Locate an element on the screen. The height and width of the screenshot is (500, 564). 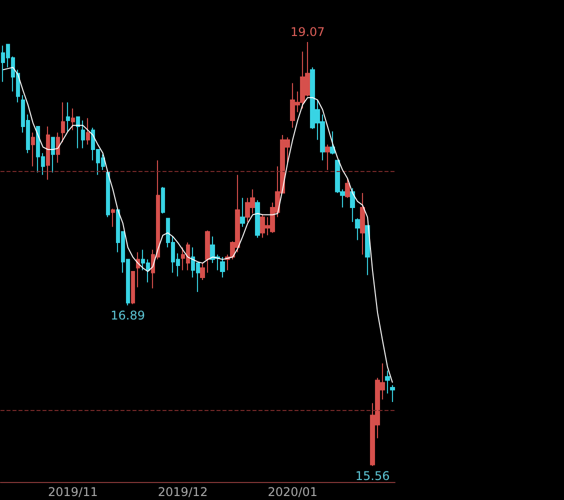
x-tick-label: 2020/01 is located at coordinates (293, 492).